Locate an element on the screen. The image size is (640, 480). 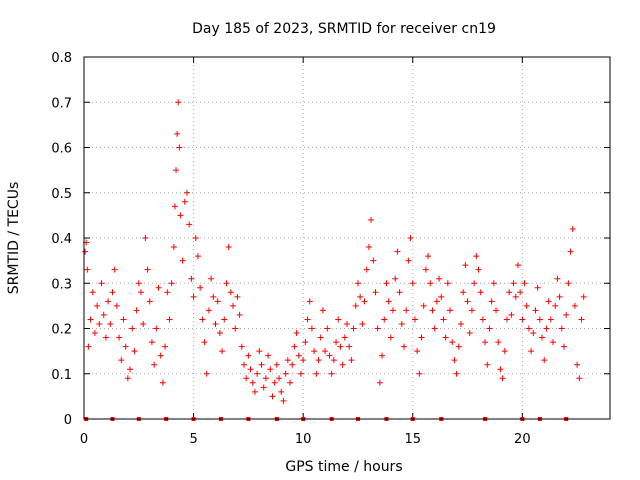
y-tick-label: 0.4 is located at coordinates (61, 239).